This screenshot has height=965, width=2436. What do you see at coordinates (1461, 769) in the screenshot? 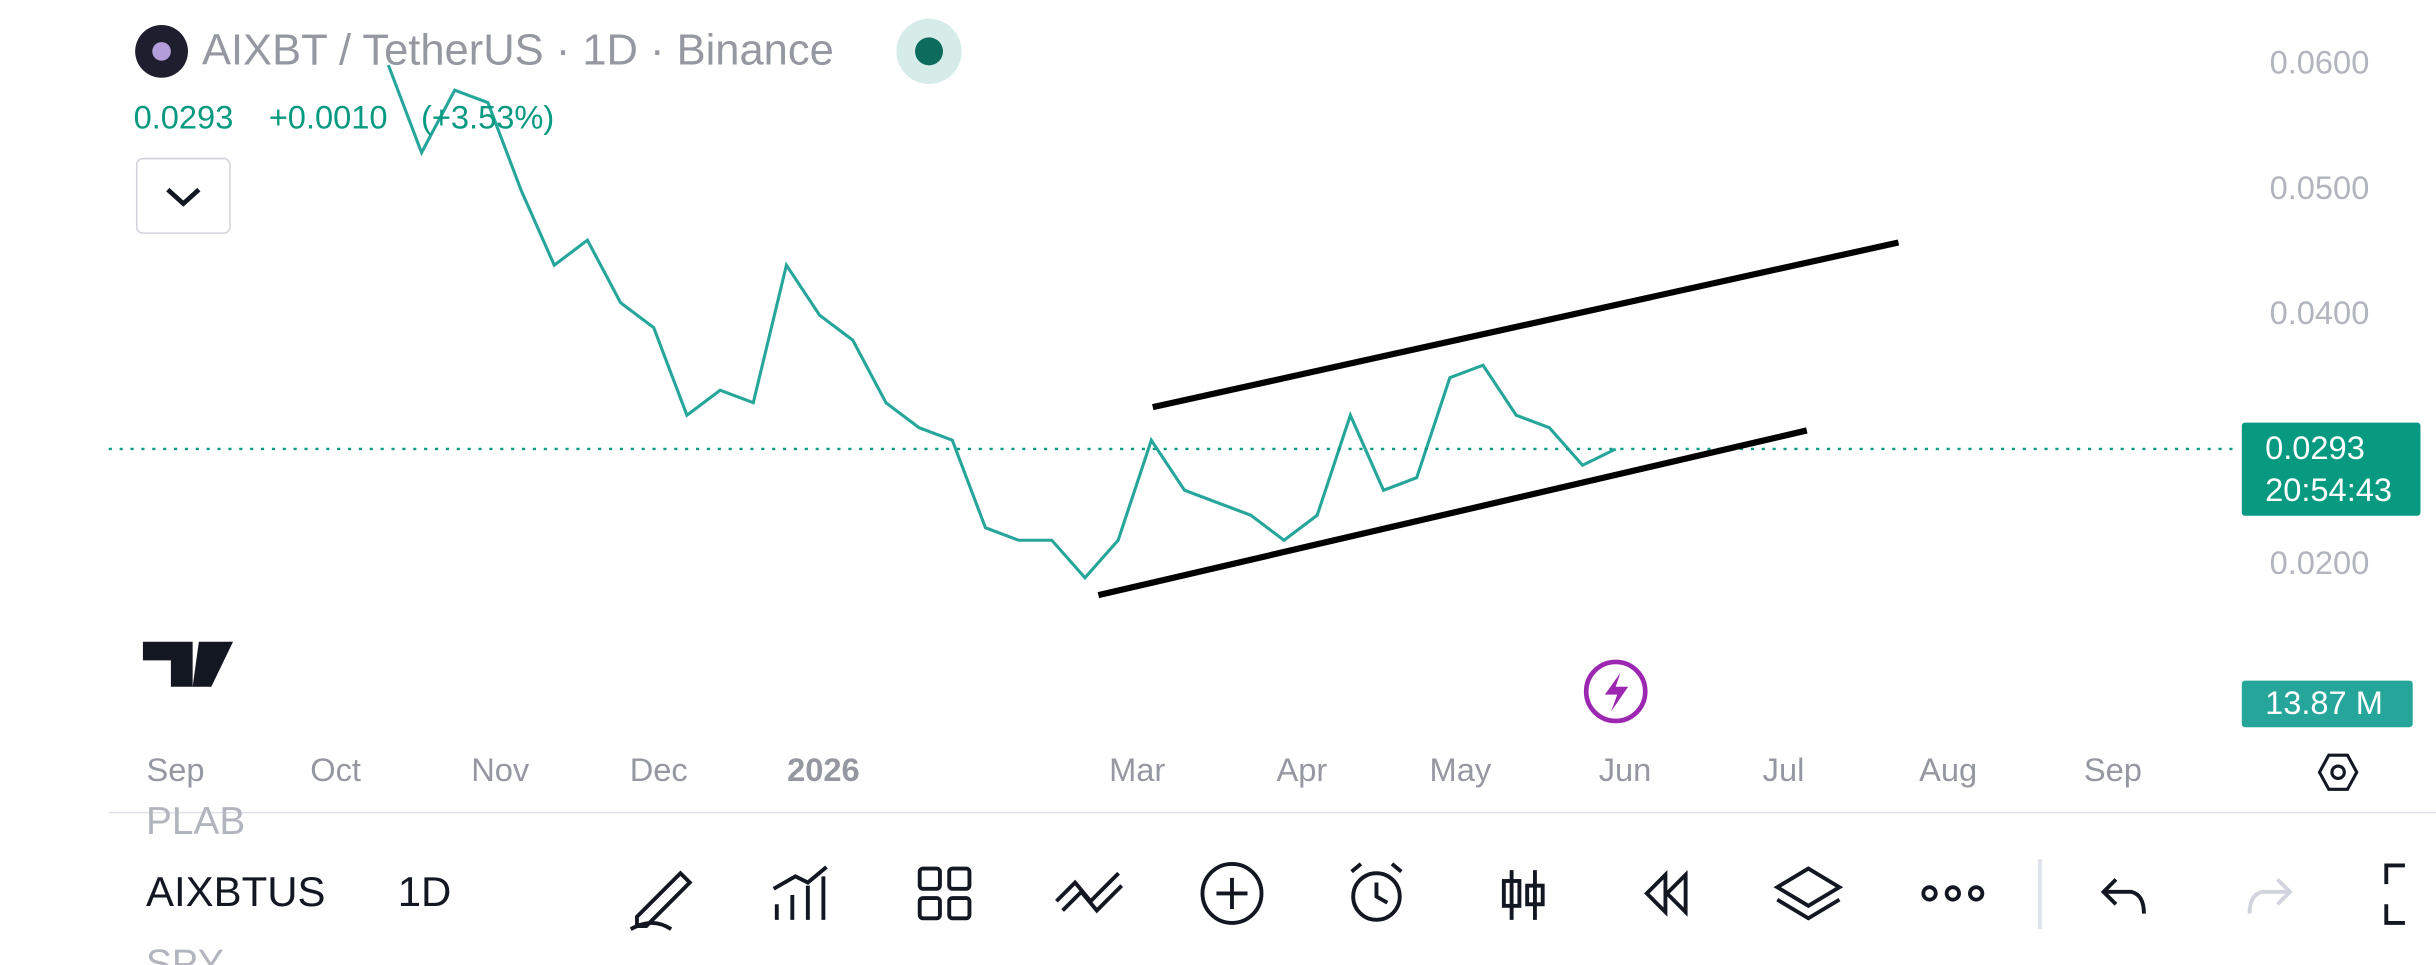
I see `x-tick-label: May` at bounding box center [1461, 769].